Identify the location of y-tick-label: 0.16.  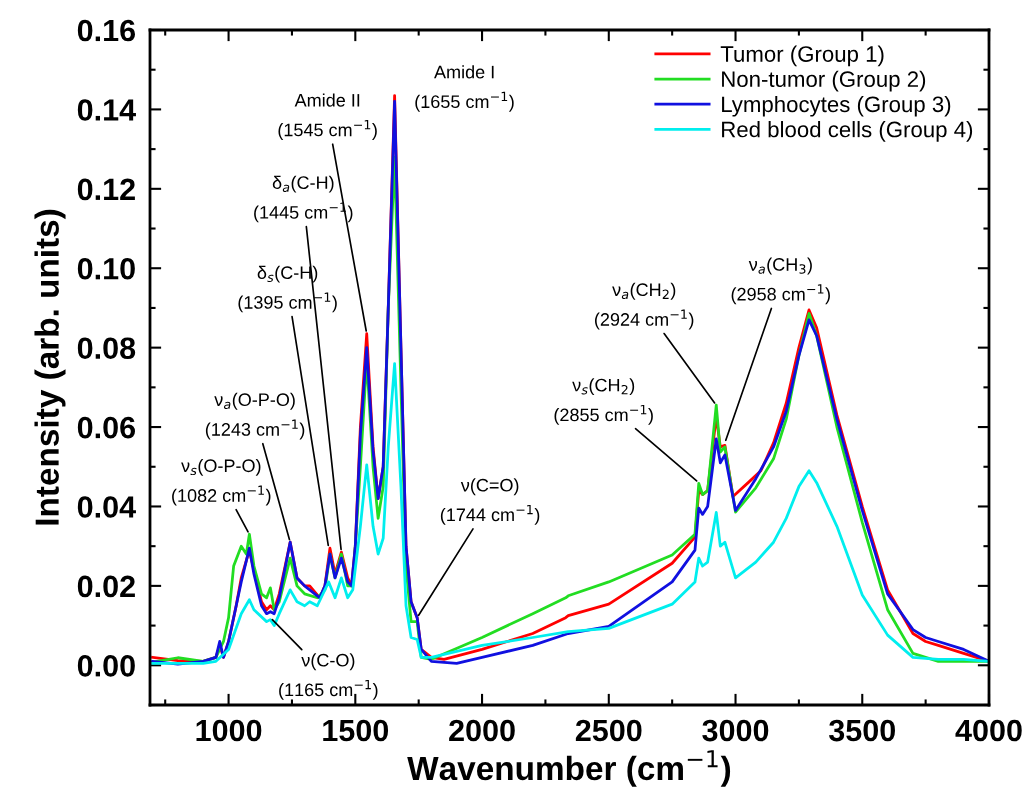
(106, 30).